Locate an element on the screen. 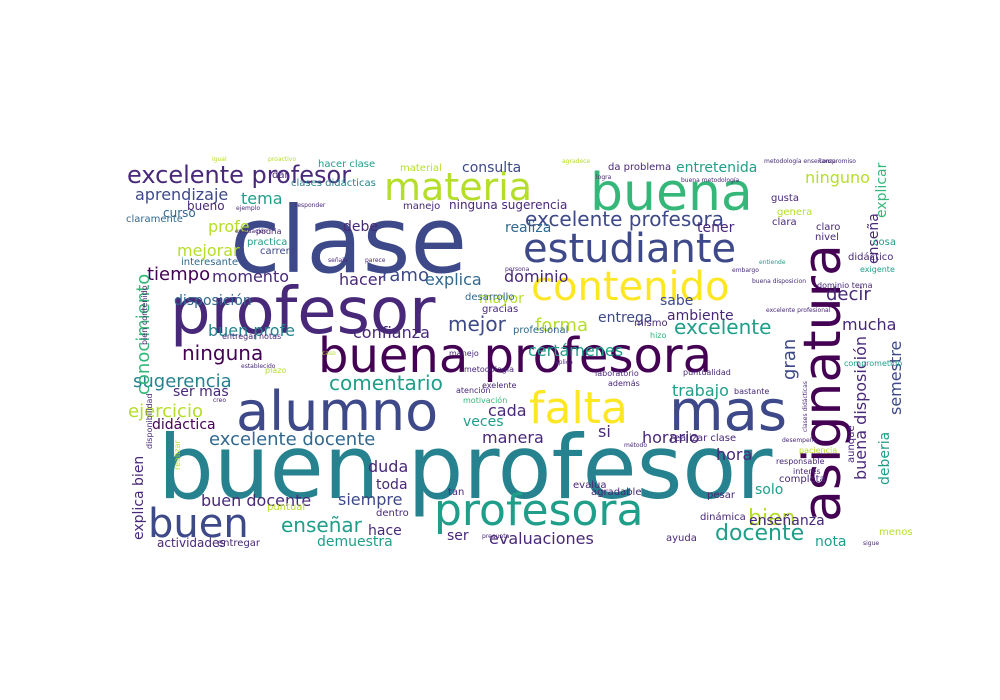 The image size is (1000, 700). cloud-word: nivel is located at coordinates (827, 237).